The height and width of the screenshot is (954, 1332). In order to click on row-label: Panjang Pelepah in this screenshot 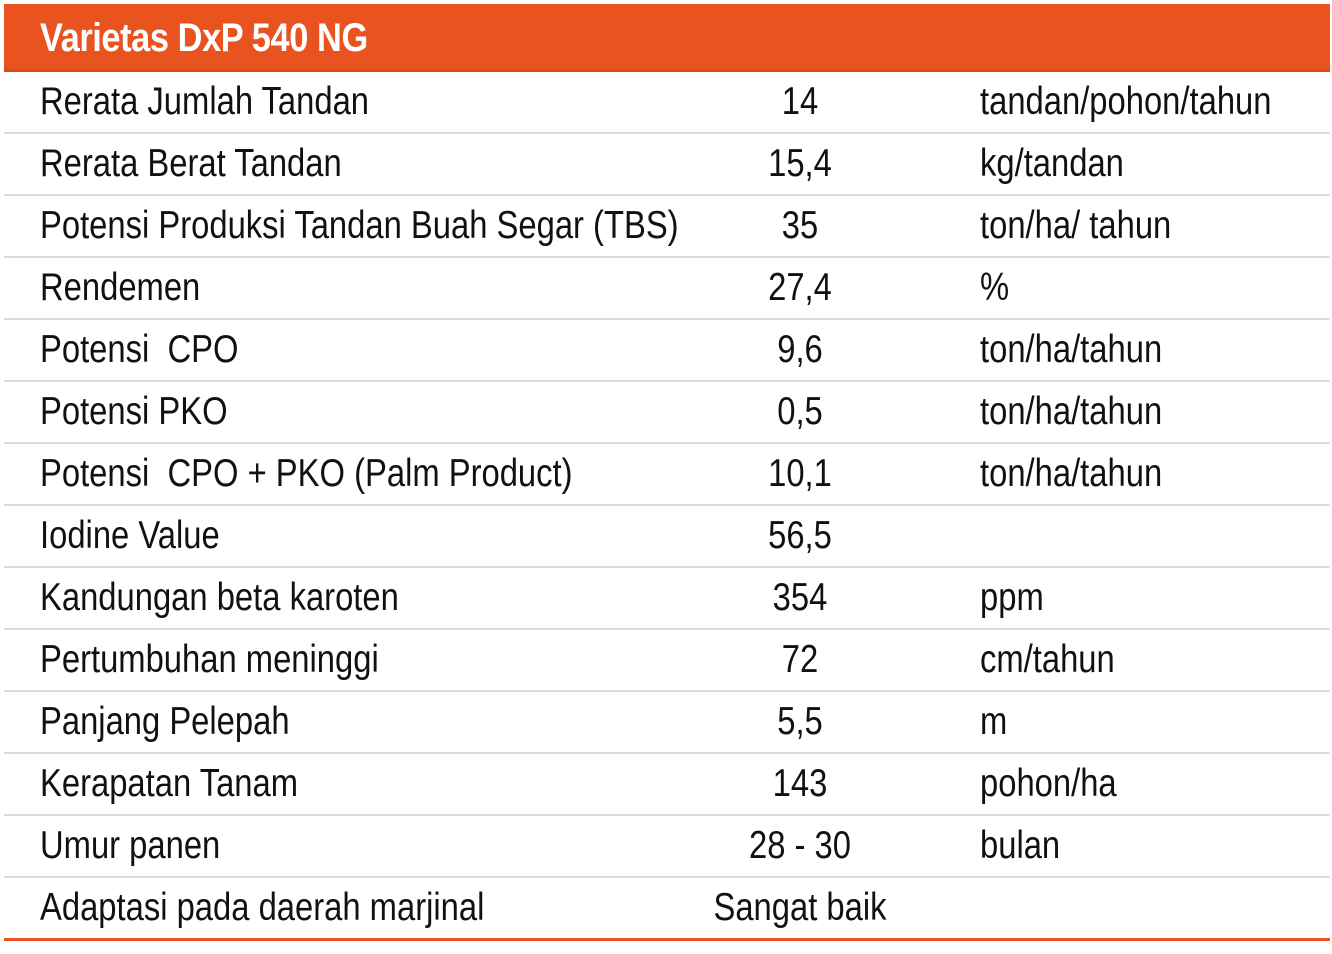, I will do `click(165, 721)`.